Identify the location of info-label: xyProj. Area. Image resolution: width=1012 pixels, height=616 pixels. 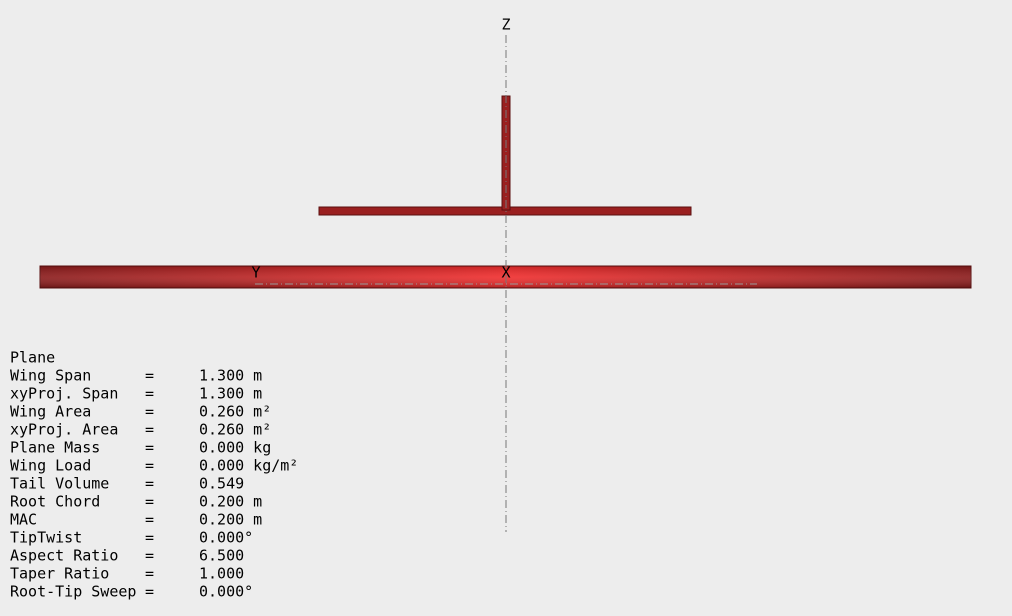
(64, 430).